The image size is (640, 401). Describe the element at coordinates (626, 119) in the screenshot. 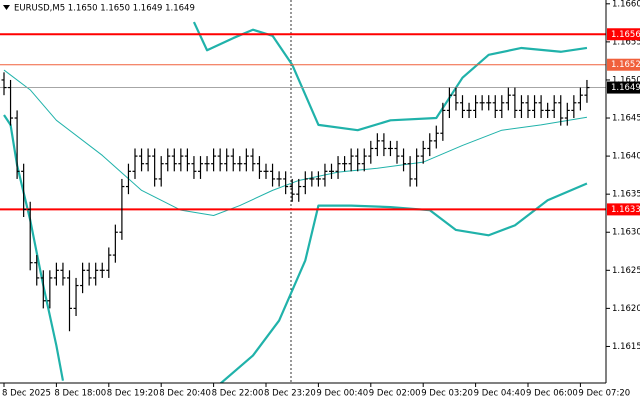

I see `y-tick-label: 1.1645` at that location.